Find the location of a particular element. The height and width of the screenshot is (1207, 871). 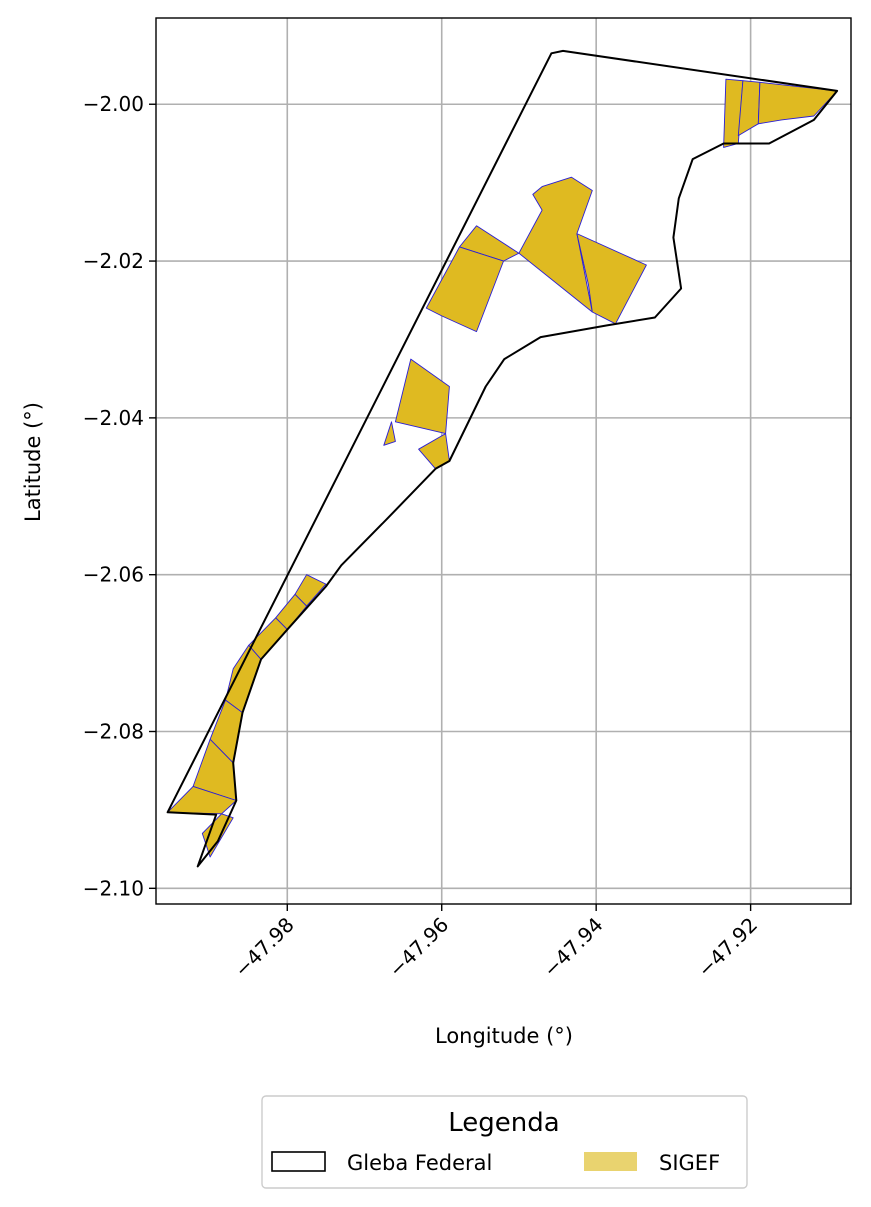

x-tick-label: −47.96 is located at coordinates (418, 947).